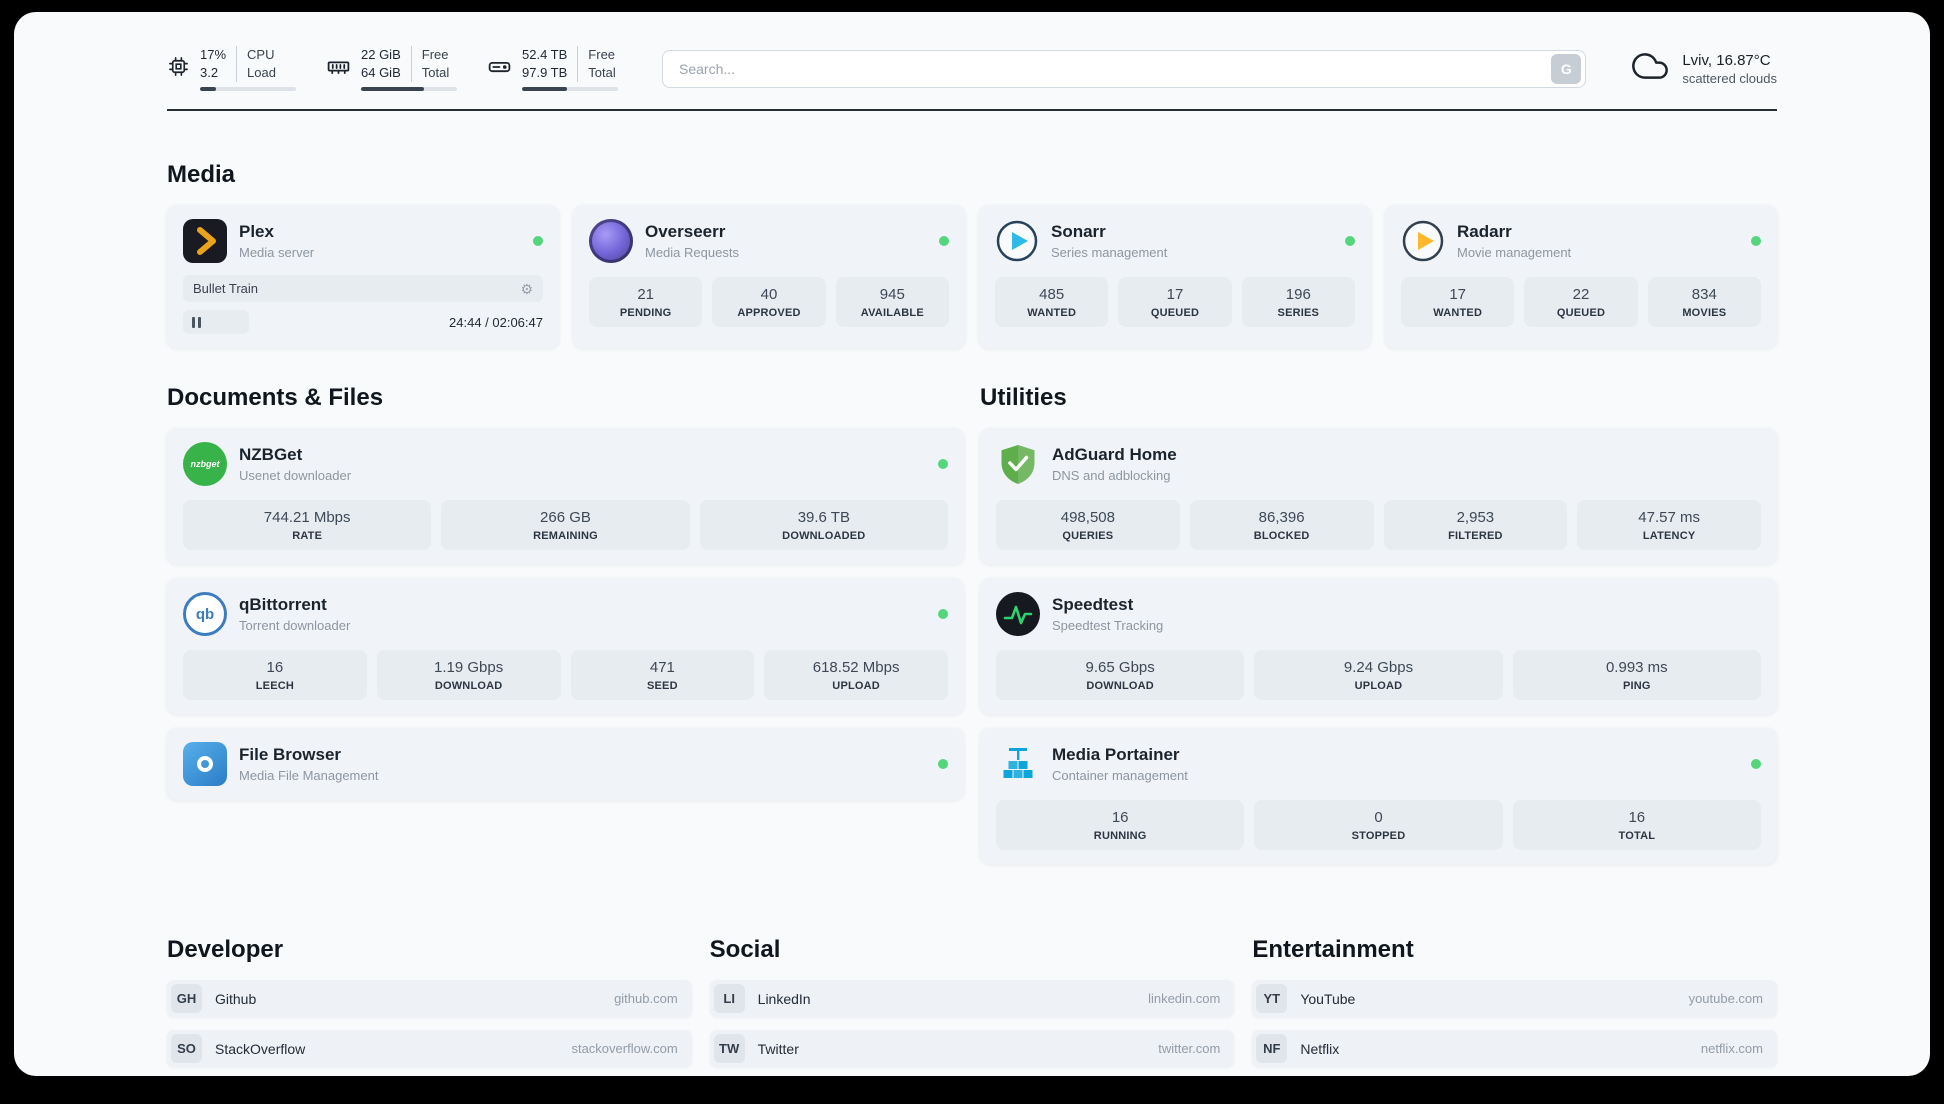 This screenshot has width=1944, height=1104. I want to click on app-link-qbittorrent: qb qBittorrent Torrent downloader, so click(565, 614).